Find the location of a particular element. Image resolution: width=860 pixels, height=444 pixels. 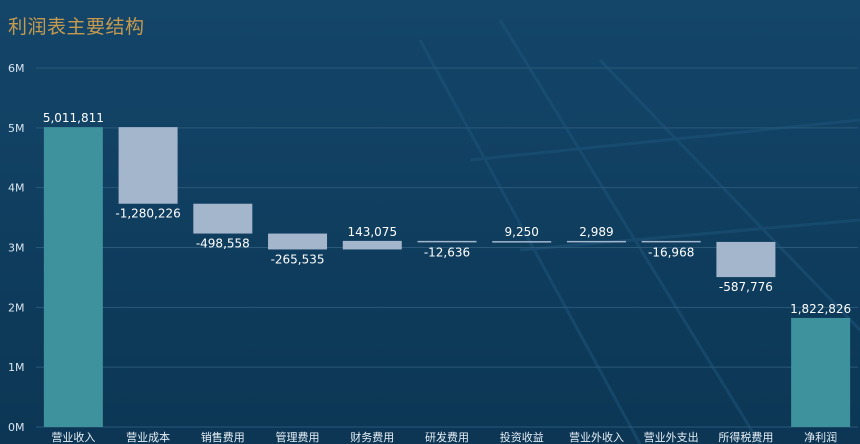

y-tick-label: 1M is located at coordinates (16, 367).